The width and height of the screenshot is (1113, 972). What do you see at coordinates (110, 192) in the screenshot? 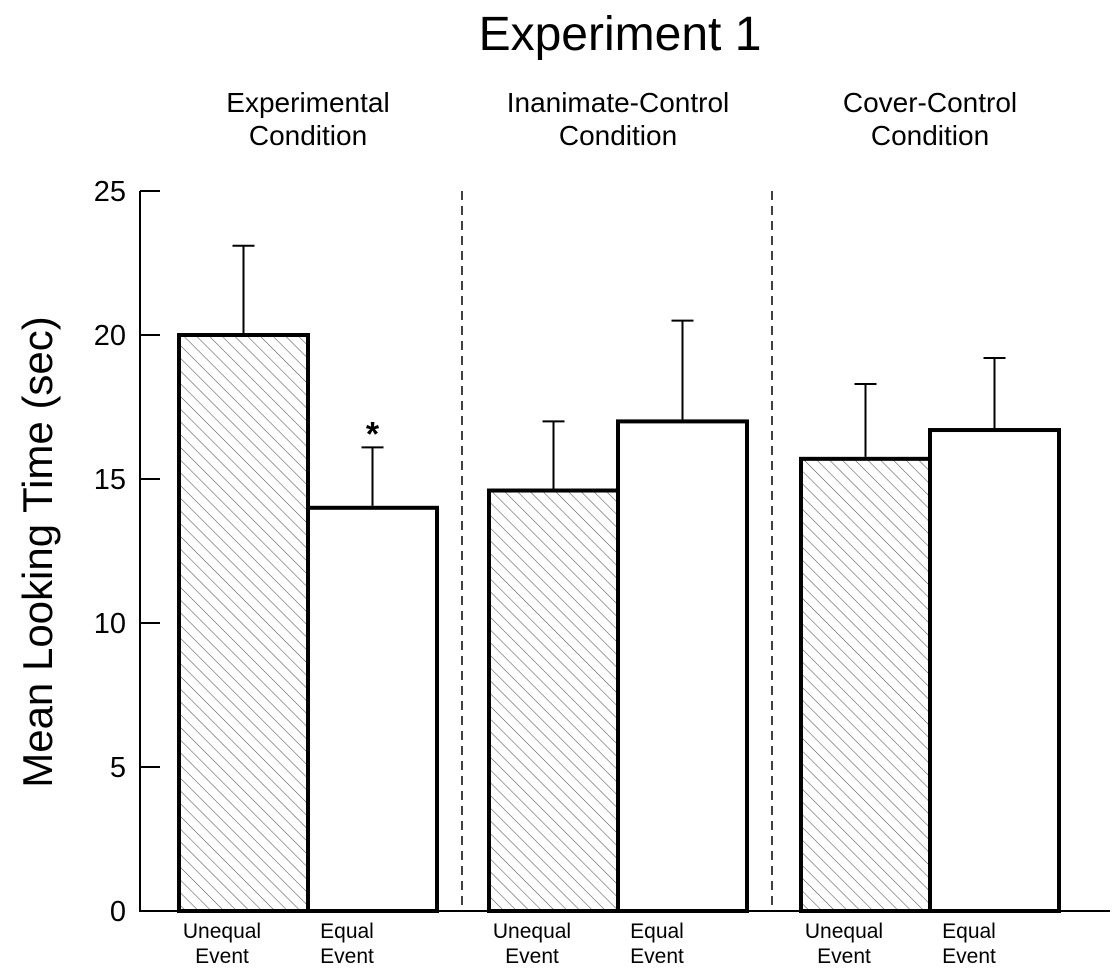
I see `y-tick-label: 25` at bounding box center [110, 192].